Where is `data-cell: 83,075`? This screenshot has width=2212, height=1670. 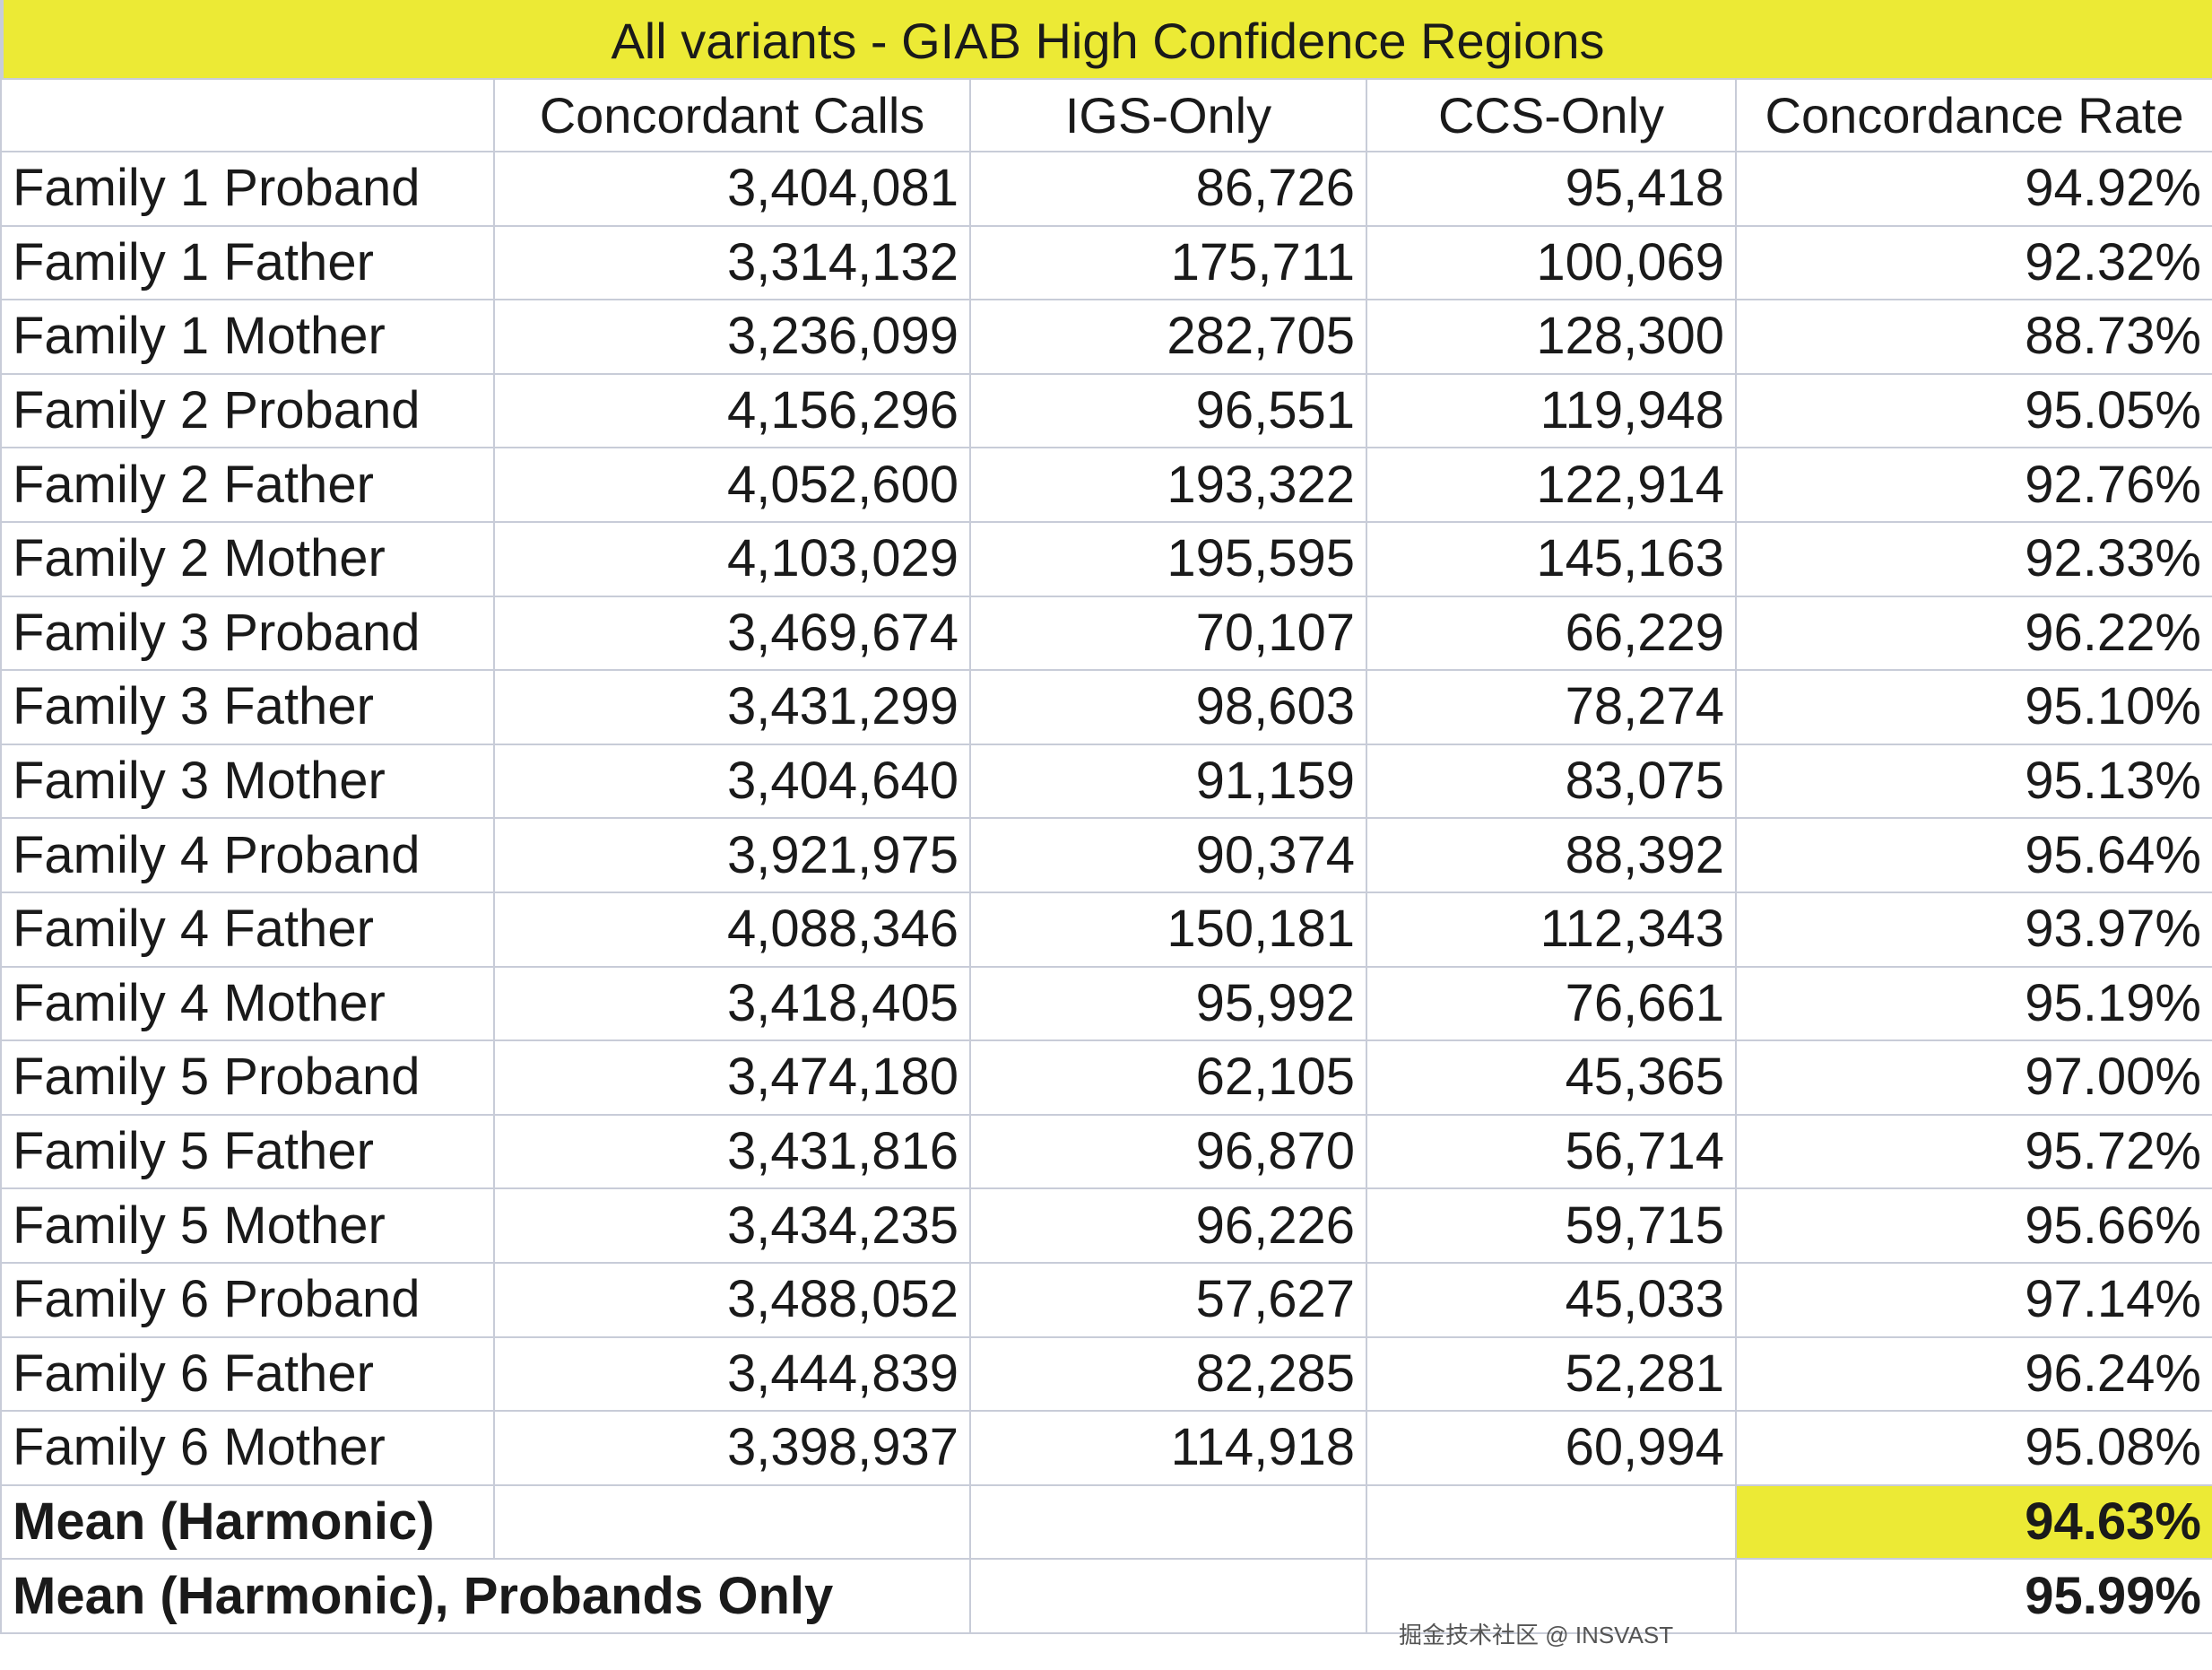
data-cell: 83,075 is located at coordinates (1551, 781).